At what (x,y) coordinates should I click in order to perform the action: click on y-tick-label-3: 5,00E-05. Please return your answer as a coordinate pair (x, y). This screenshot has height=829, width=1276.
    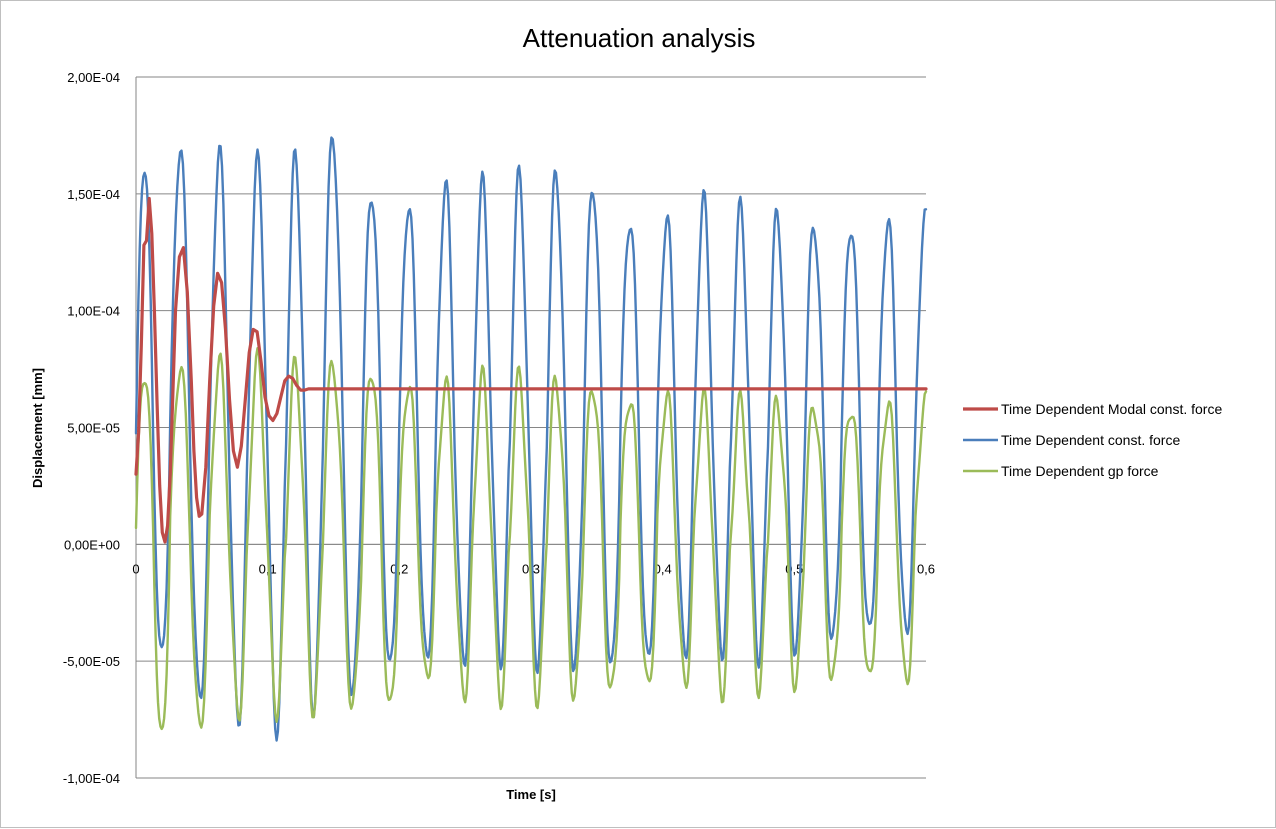
    Looking at the image, I should click on (93, 428).